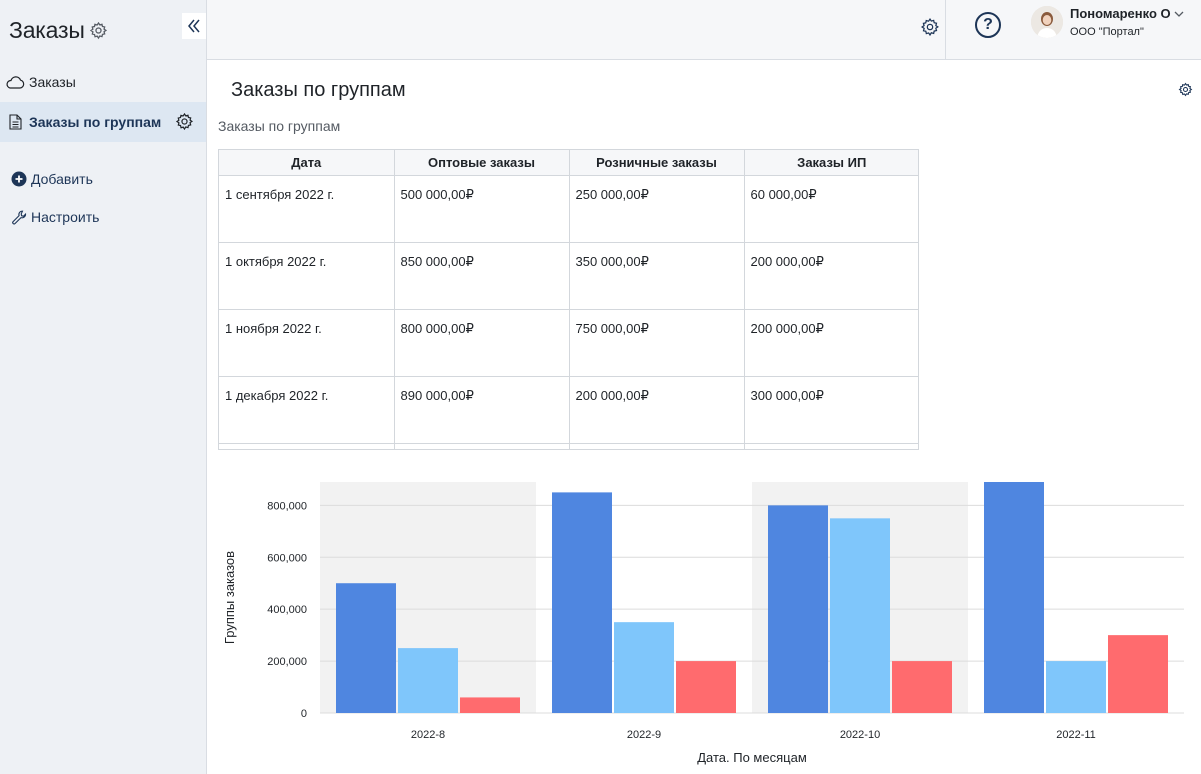  What do you see at coordinates (644, 735) in the screenshot?
I see `x-tick-label: 2022-9` at bounding box center [644, 735].